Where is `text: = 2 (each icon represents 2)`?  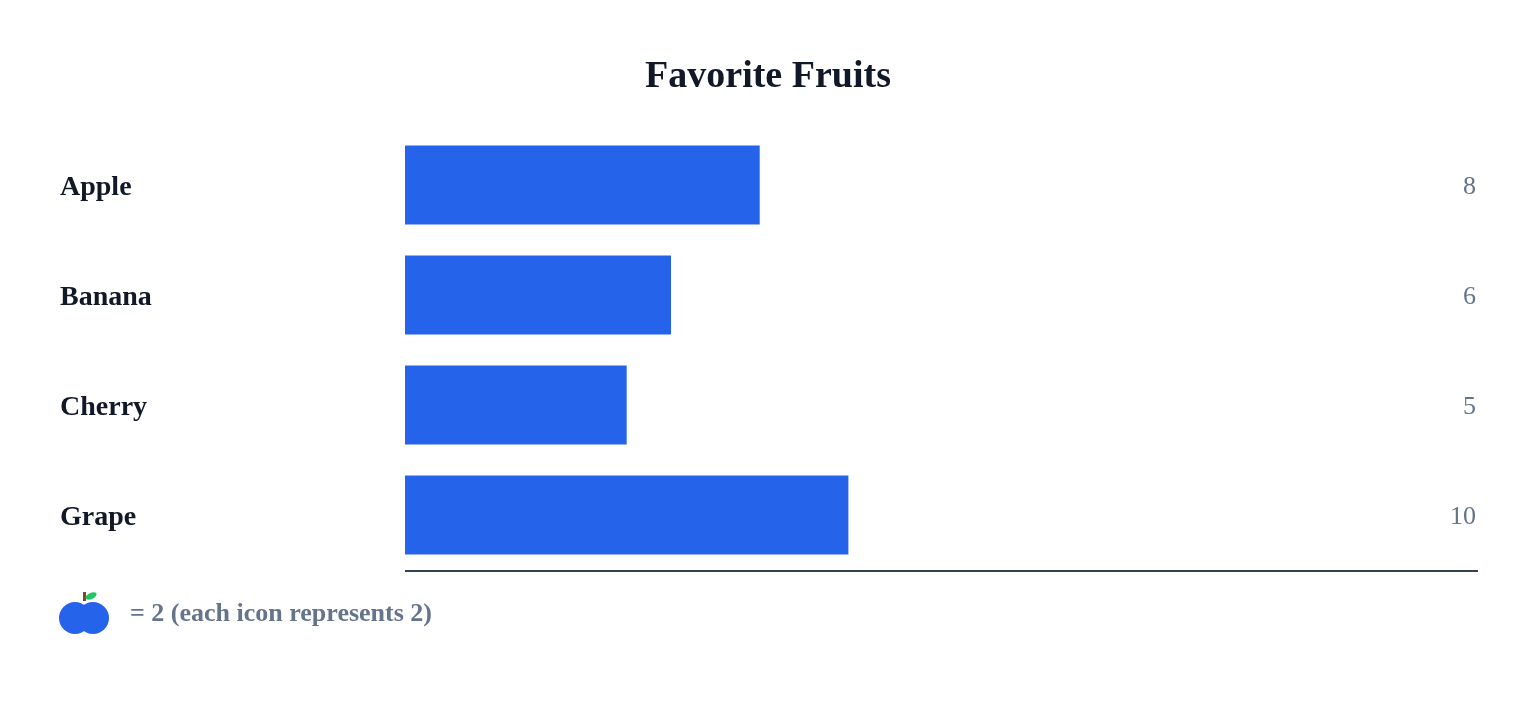 text: = 2 (each icon represents 2) is located at coordinates (281, 613).